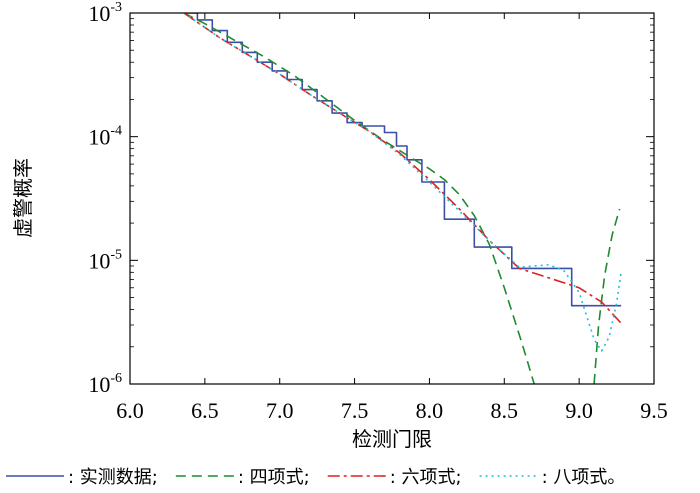 Image resolution: width=700 pixels, height=493 pixels. What do you see at coordinates (130, 410) in the screenshot?
I see `x-tick-label: 6.0` at bounding box center [130, 410].